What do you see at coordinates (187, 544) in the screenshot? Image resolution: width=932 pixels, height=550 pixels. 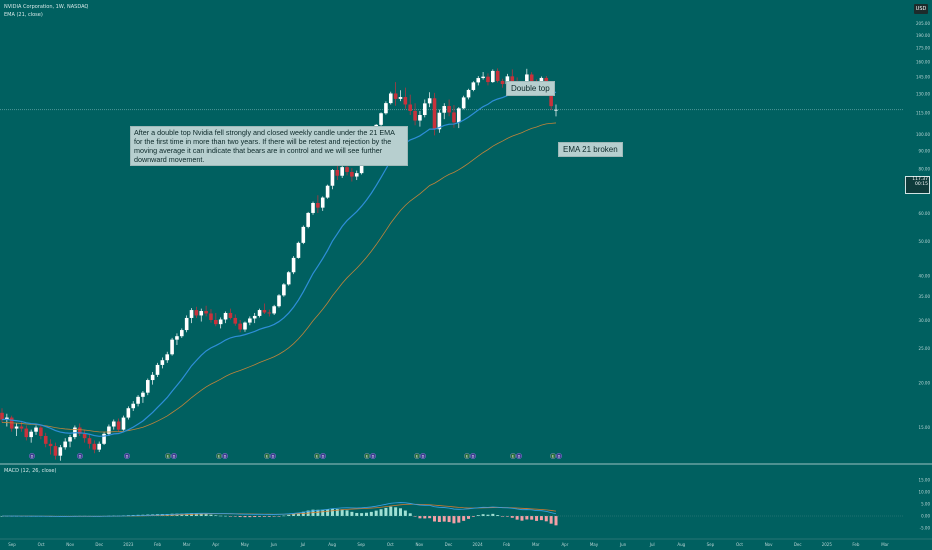 I see `x-axis-tick: Mar` at bounding box center [187, 544].